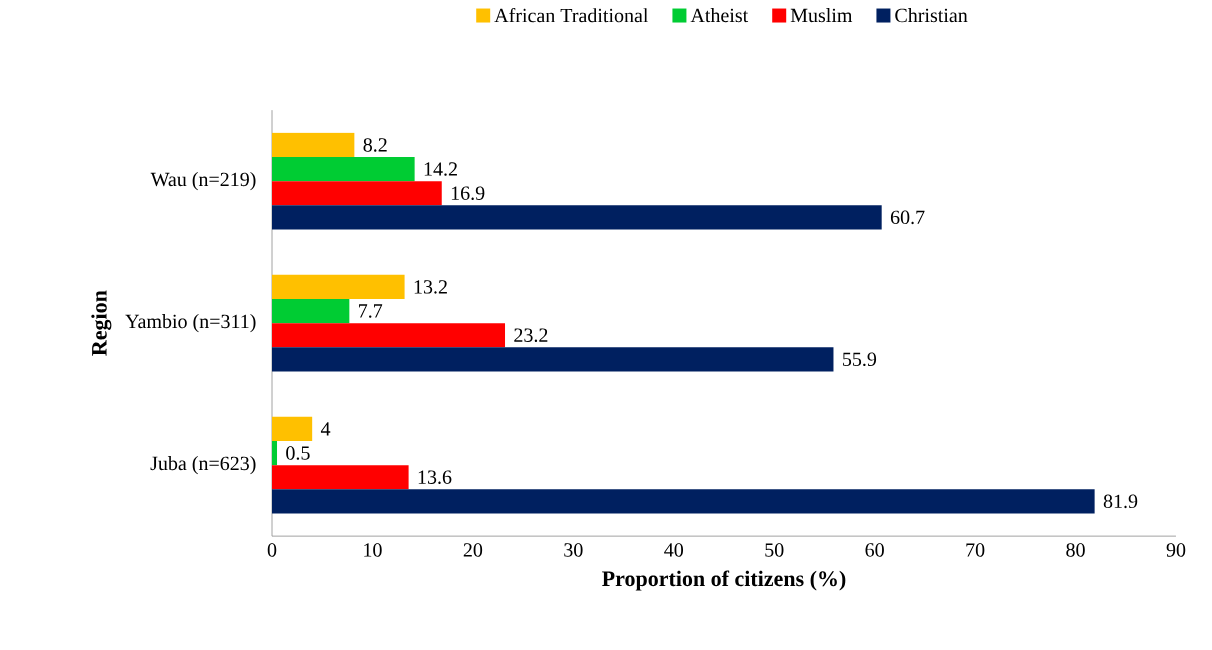  What do you see at coordinates (774, 550) in the screenshot?
I see `x-tick-label: 50` at bounding box center [774, 550].